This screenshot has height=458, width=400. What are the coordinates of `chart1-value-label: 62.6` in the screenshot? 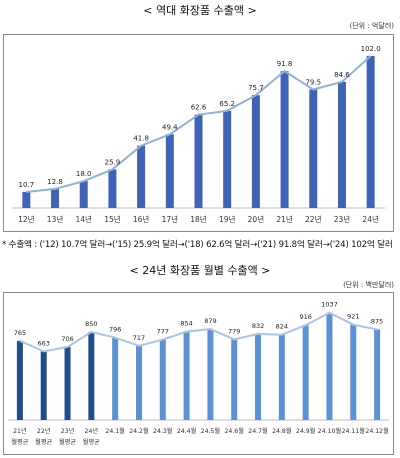 It's located at (199, 108).